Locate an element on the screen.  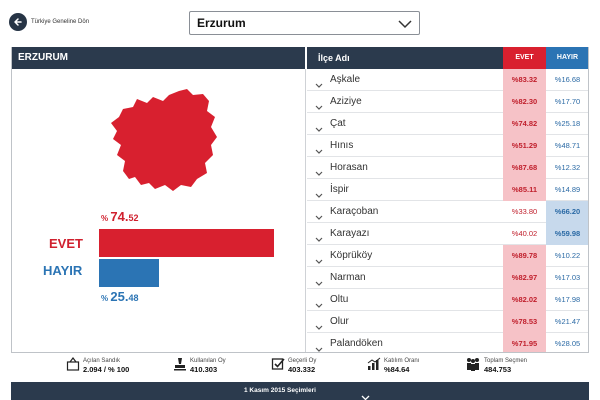
table-row: Hınıs %51.29 %48.71 is located at coordinates (447, 147).